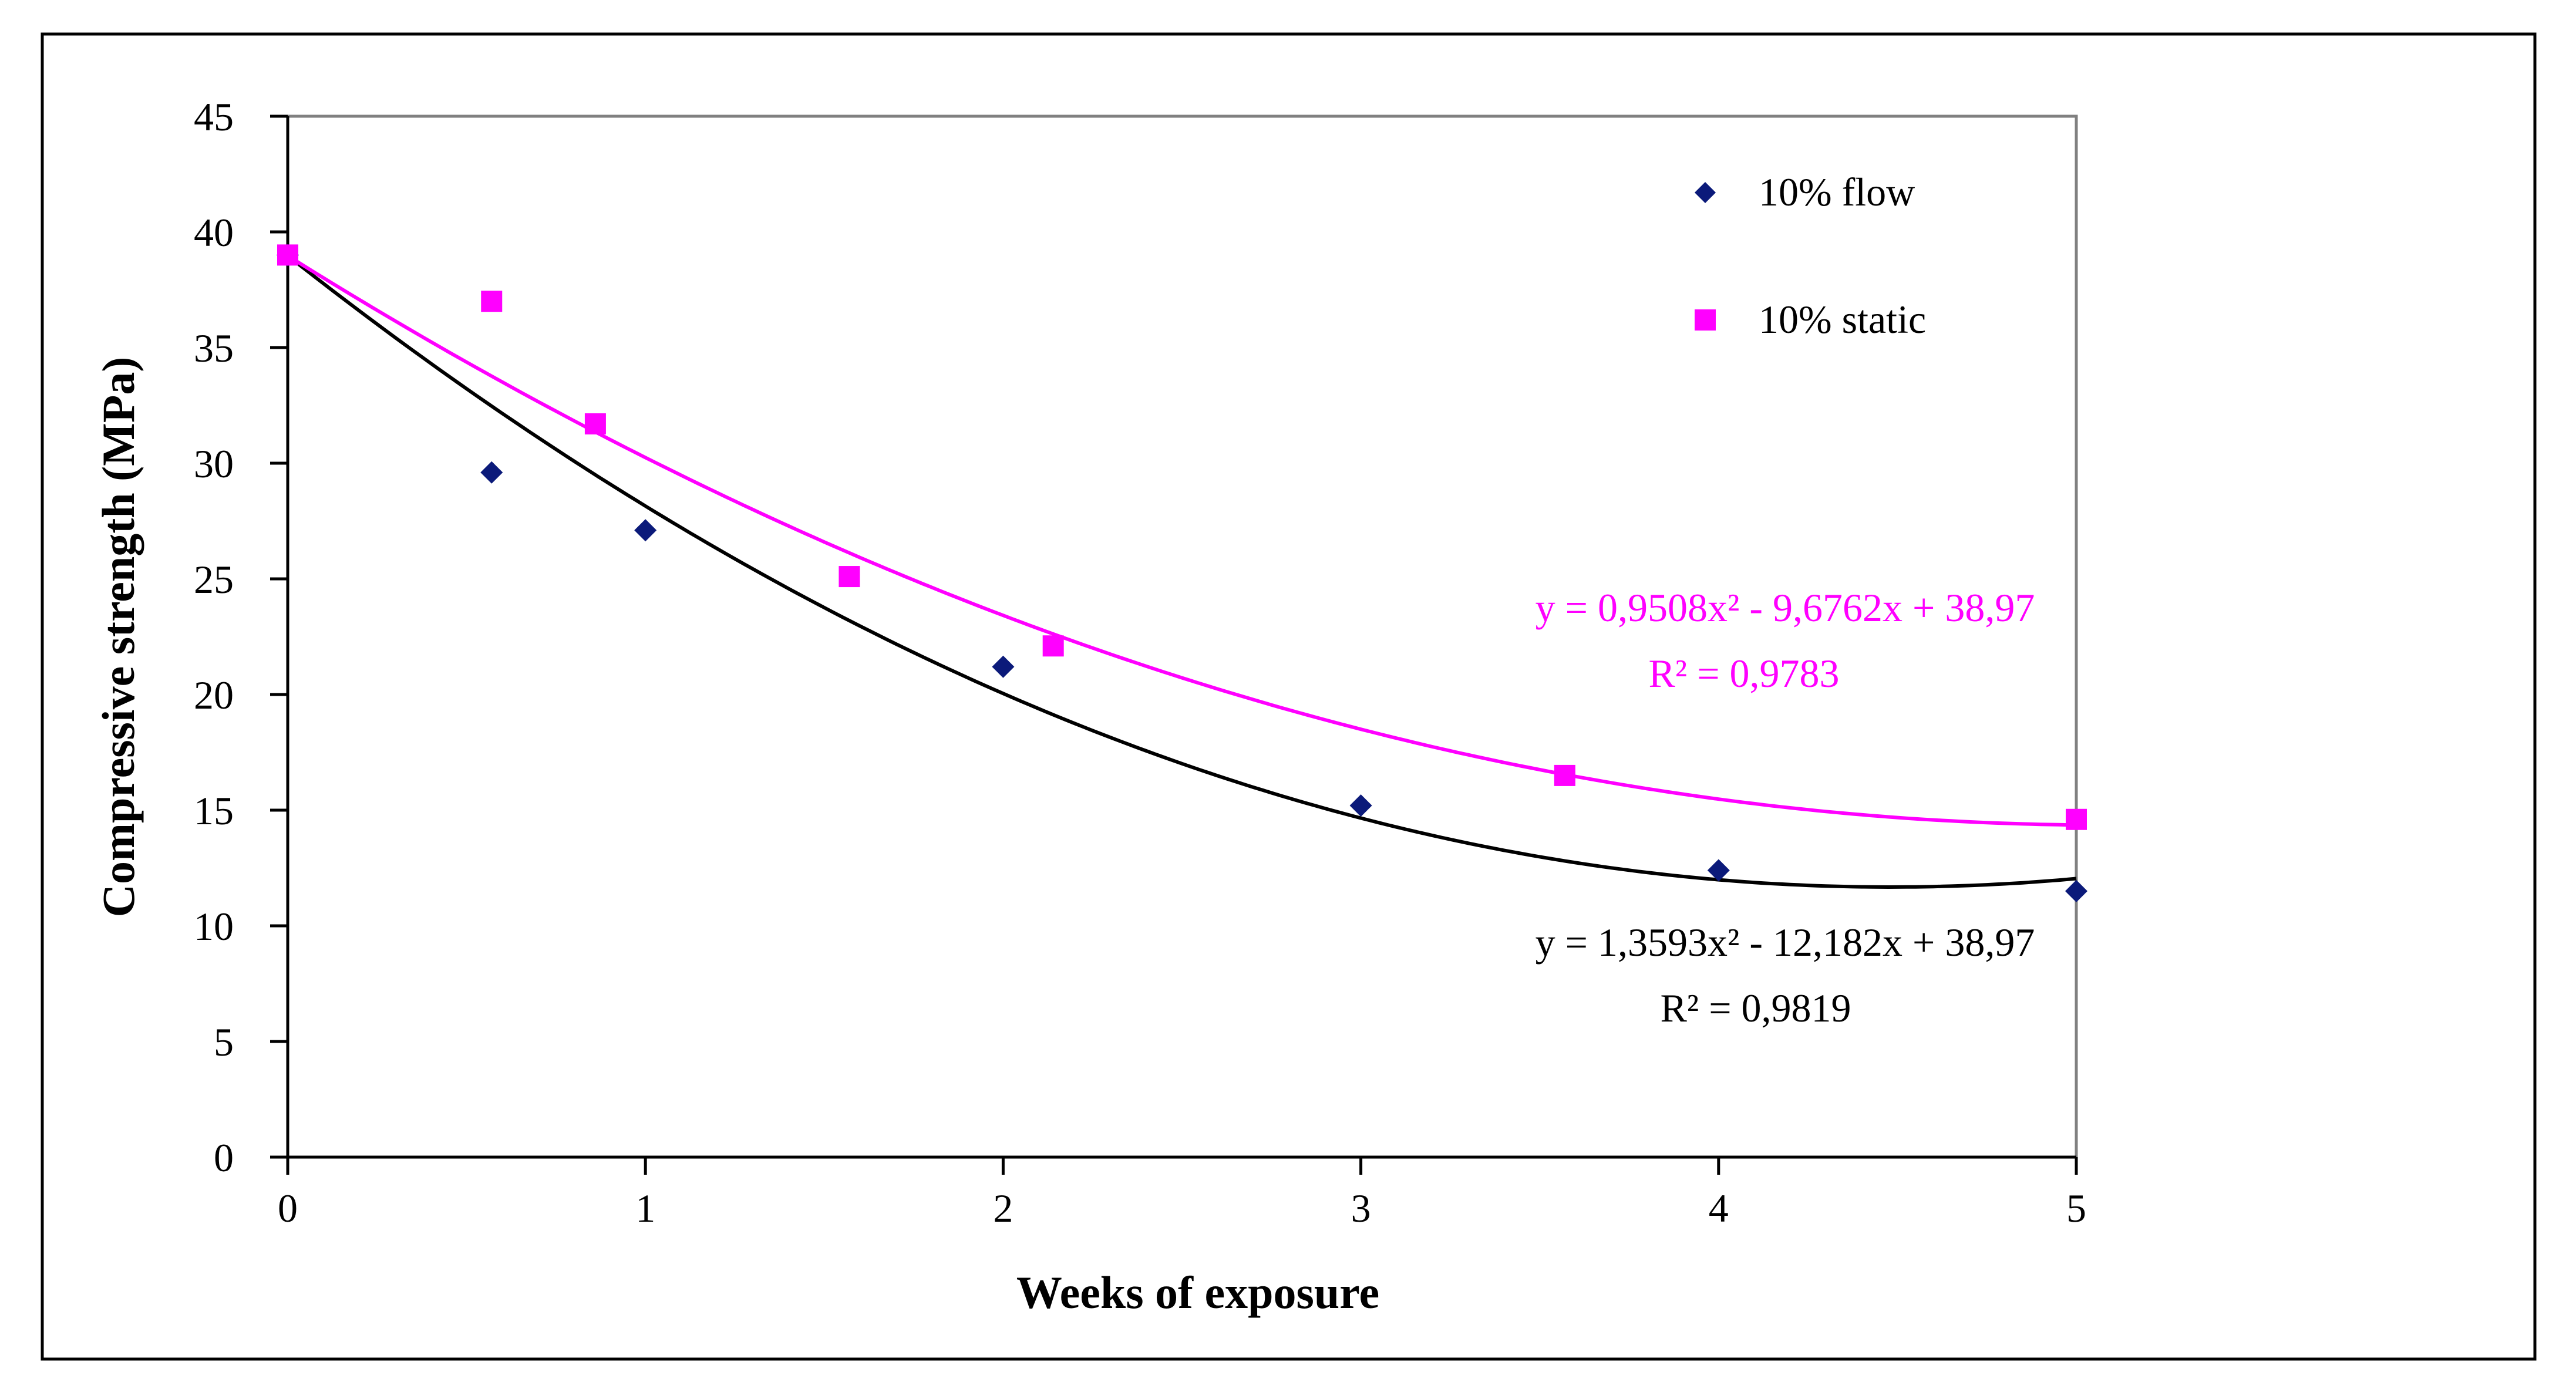  What do you see at coordinates (2076, 1208) in the screenshot?
I see `x-tick-label: 5` at bounding box center [2076, 1208].